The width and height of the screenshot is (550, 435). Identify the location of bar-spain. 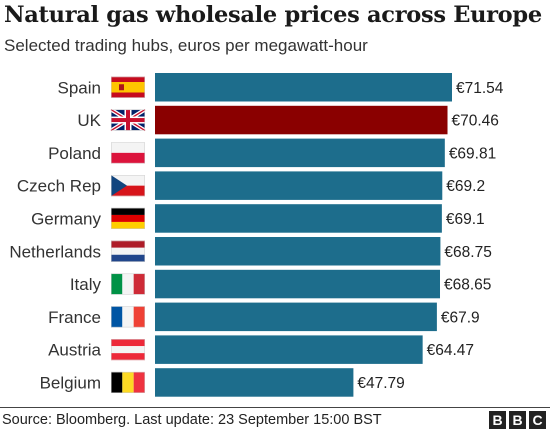
(303, 87).